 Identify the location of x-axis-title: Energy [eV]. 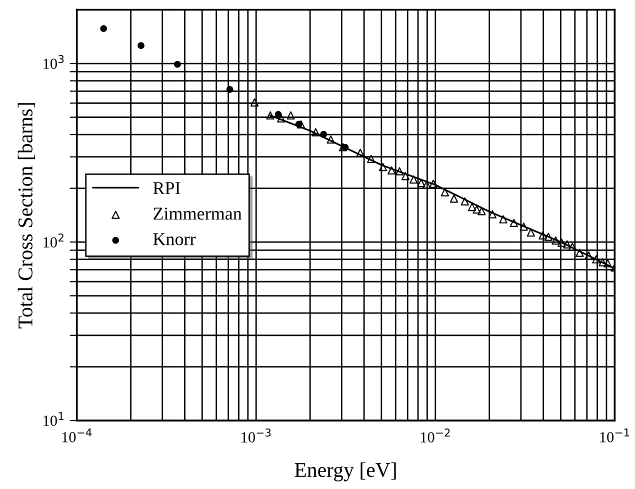
(345, 472).